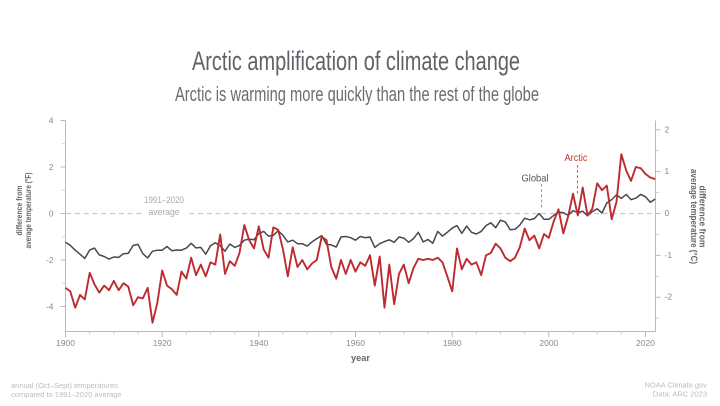  What do you see at coordinates (452, 343) in the screenshot?
I see `svg-text: 1980` at bounding box center [452, 343].